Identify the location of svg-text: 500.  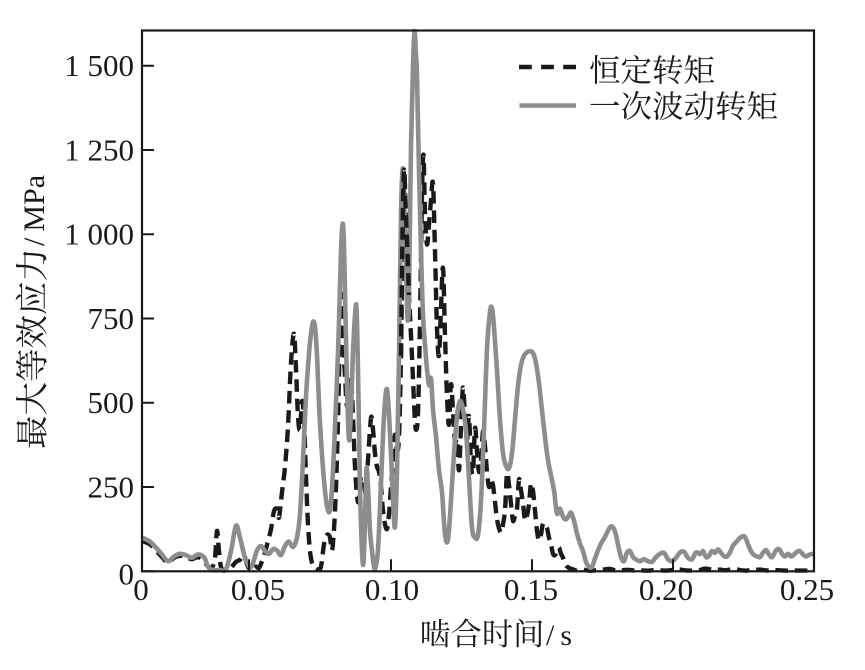
(111, 402).